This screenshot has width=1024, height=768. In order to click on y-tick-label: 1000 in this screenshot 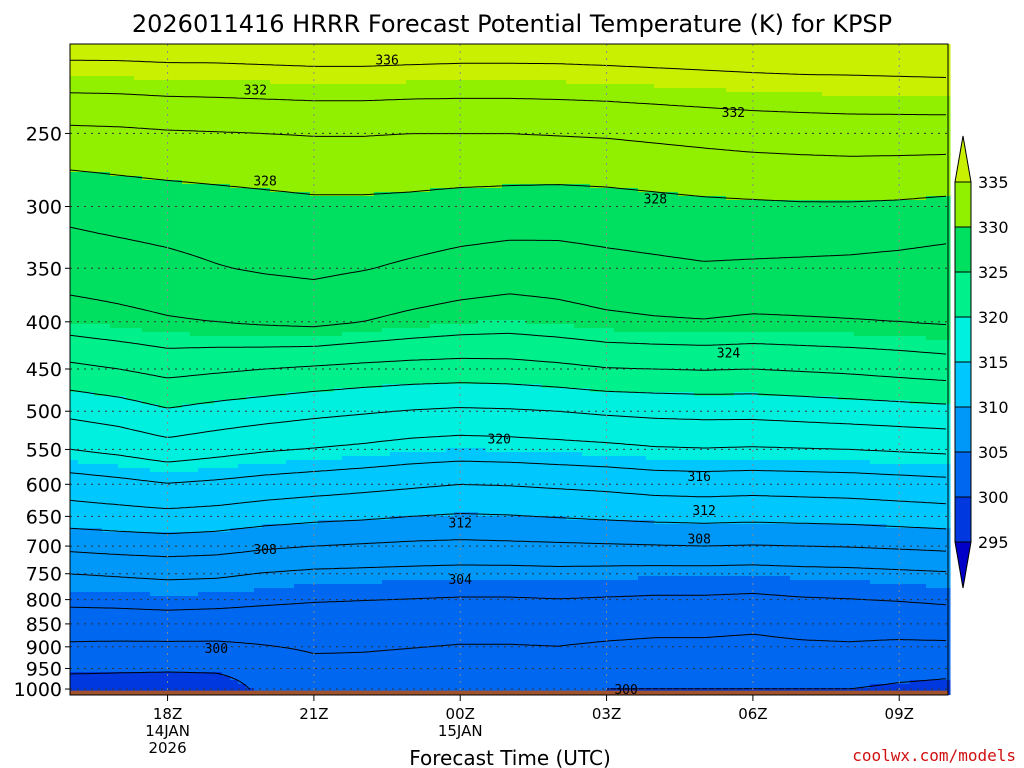, I will do `click(38, 690)`.